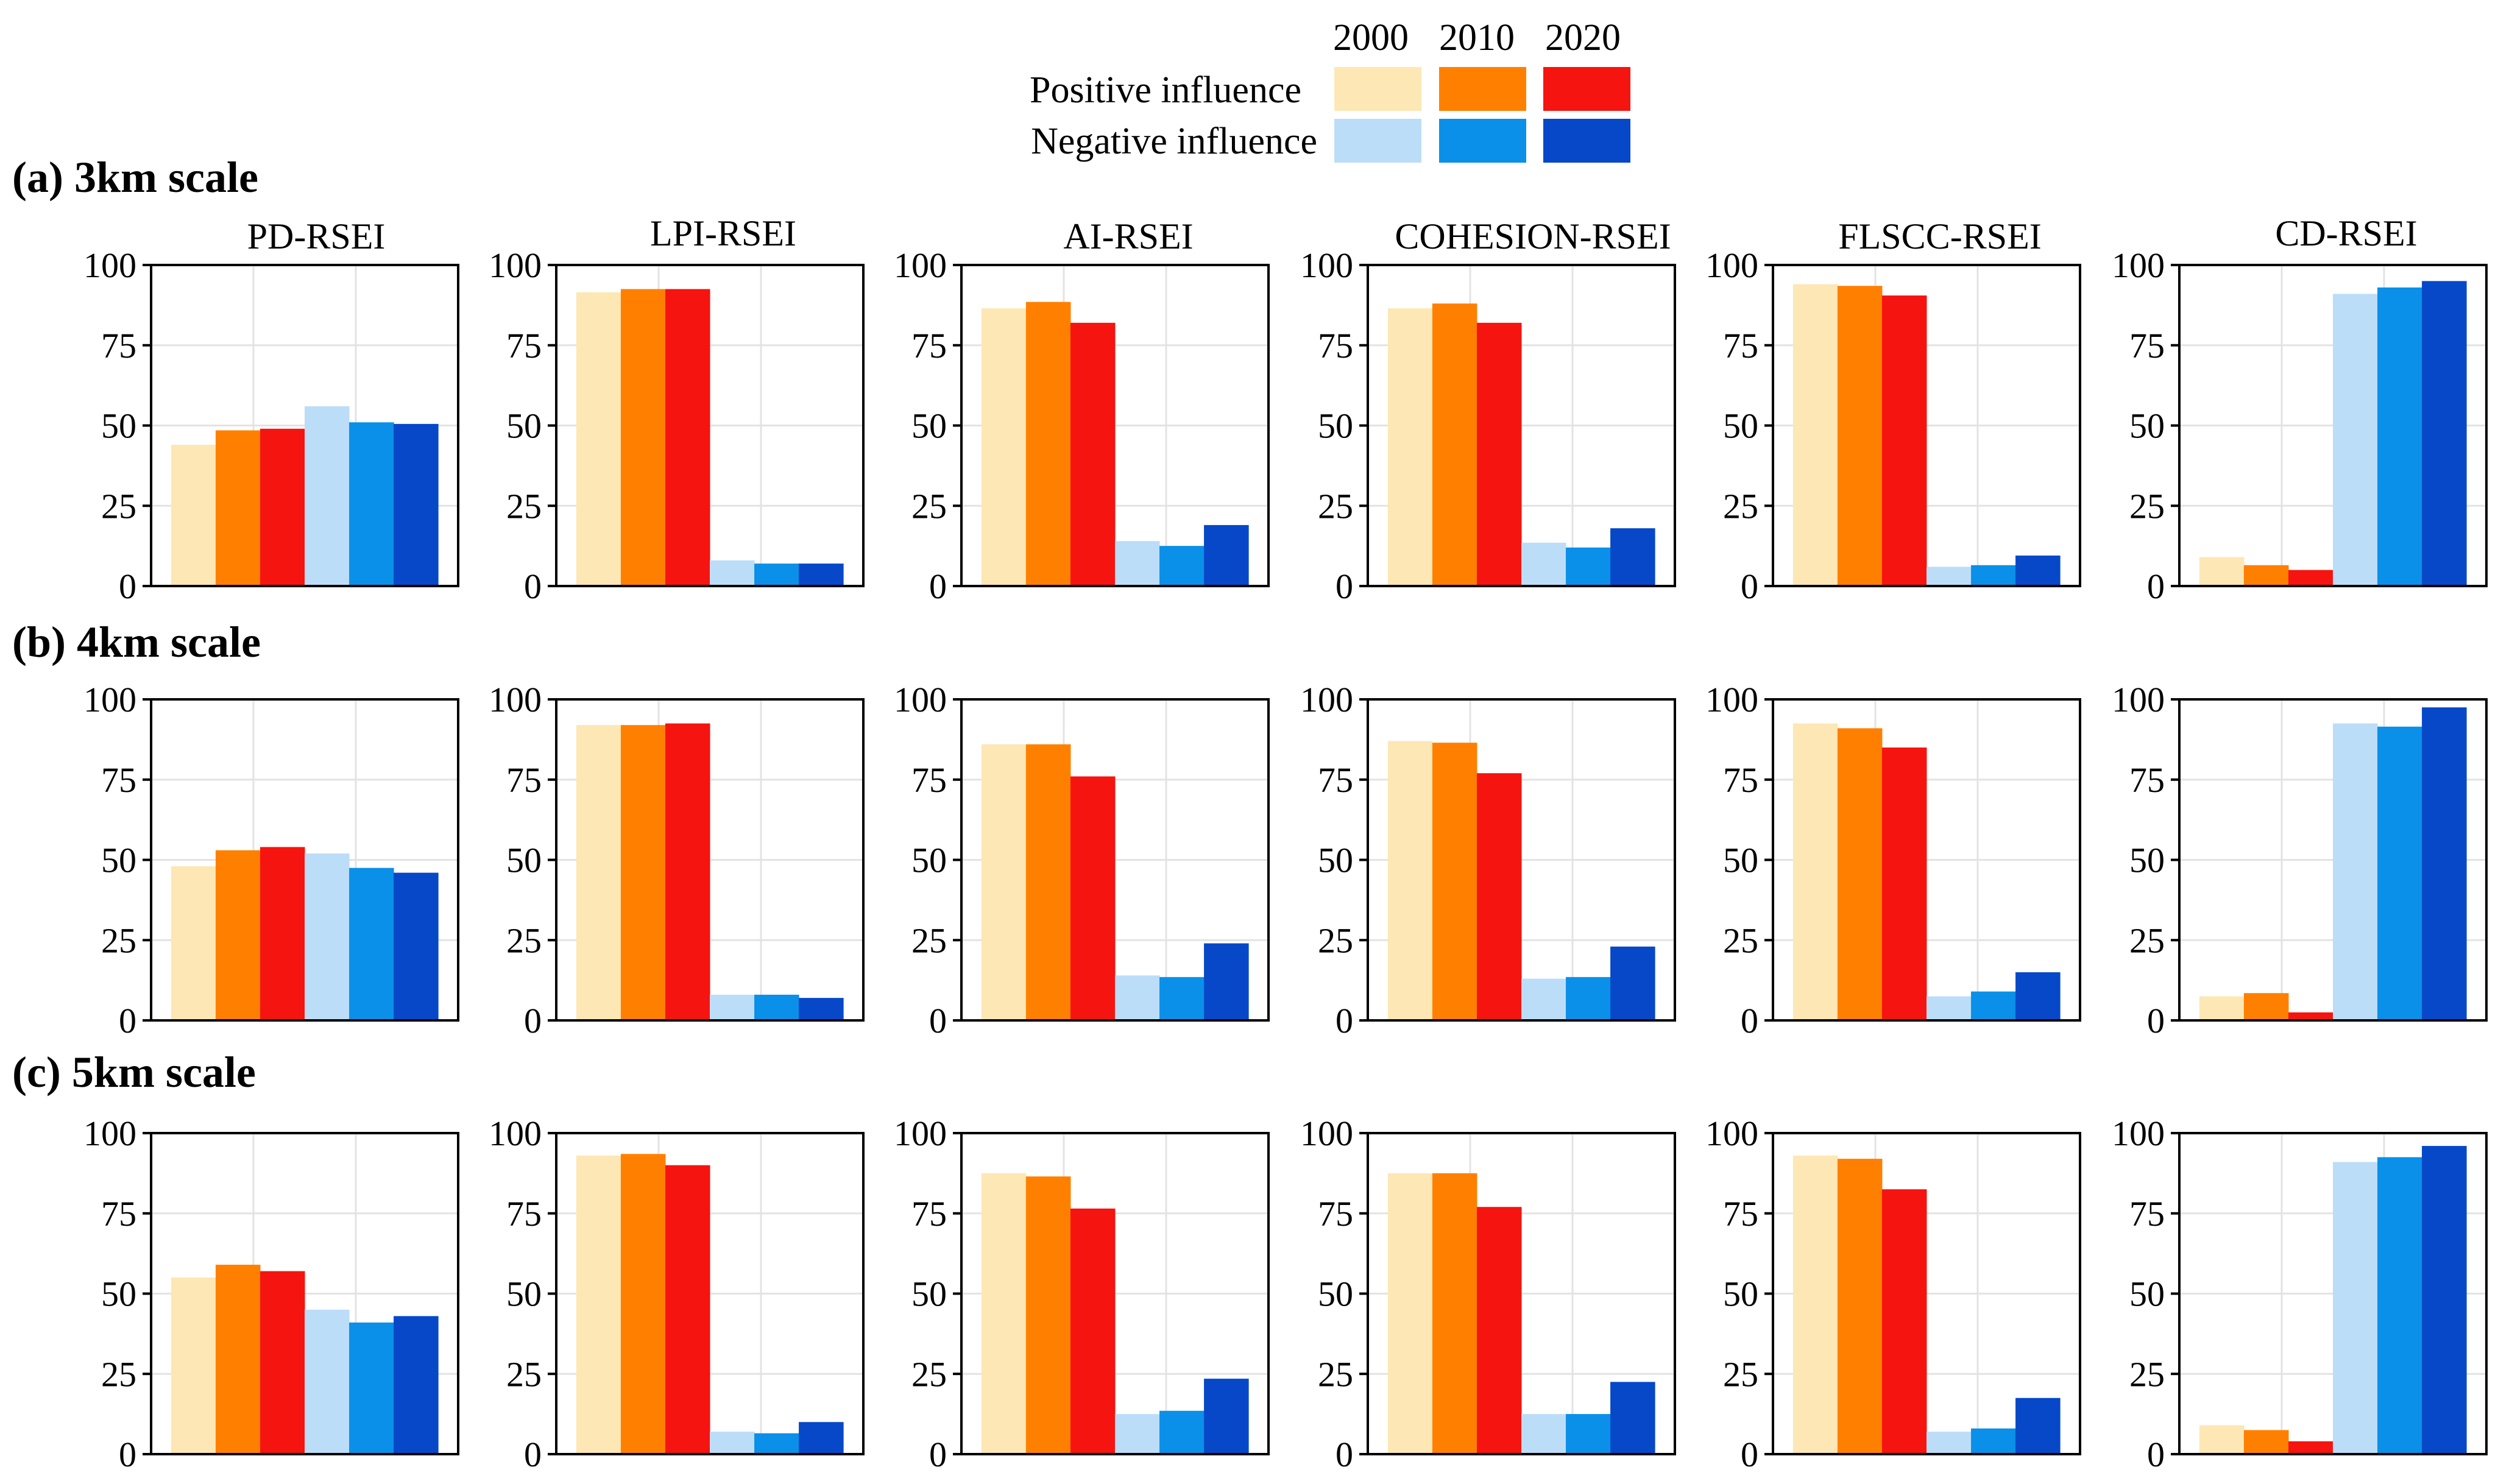 The image size is (2512, 1484). What do you see at coordinates (1174, 141) in the screenshot?
I see `legend-negative-label: Negative influence` at bounding box center [1174, 141].